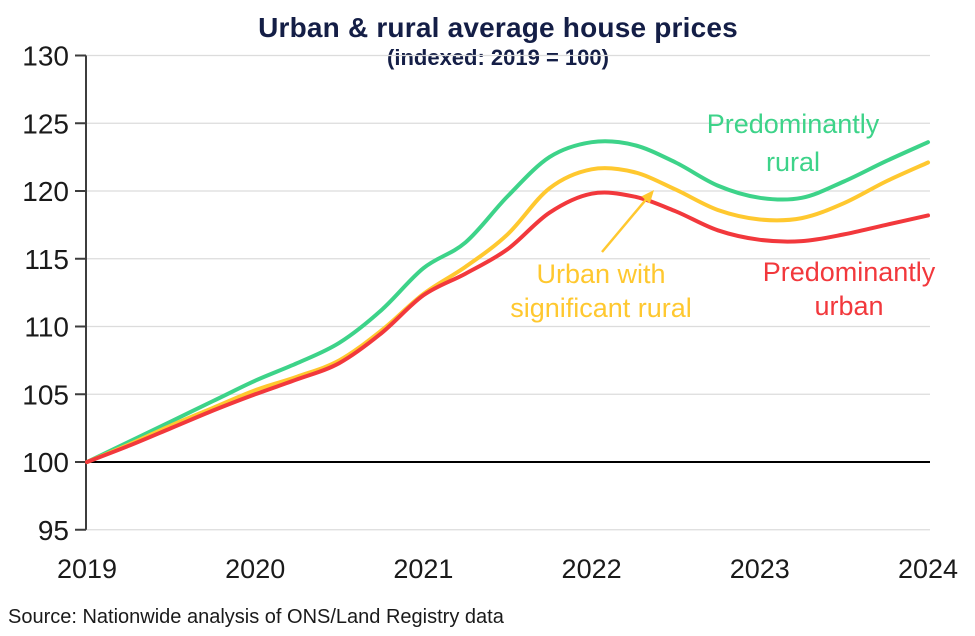  Describe the element at coordinates (45, 123) in the screenshot. I see `y-tick-label: 125` at that location.